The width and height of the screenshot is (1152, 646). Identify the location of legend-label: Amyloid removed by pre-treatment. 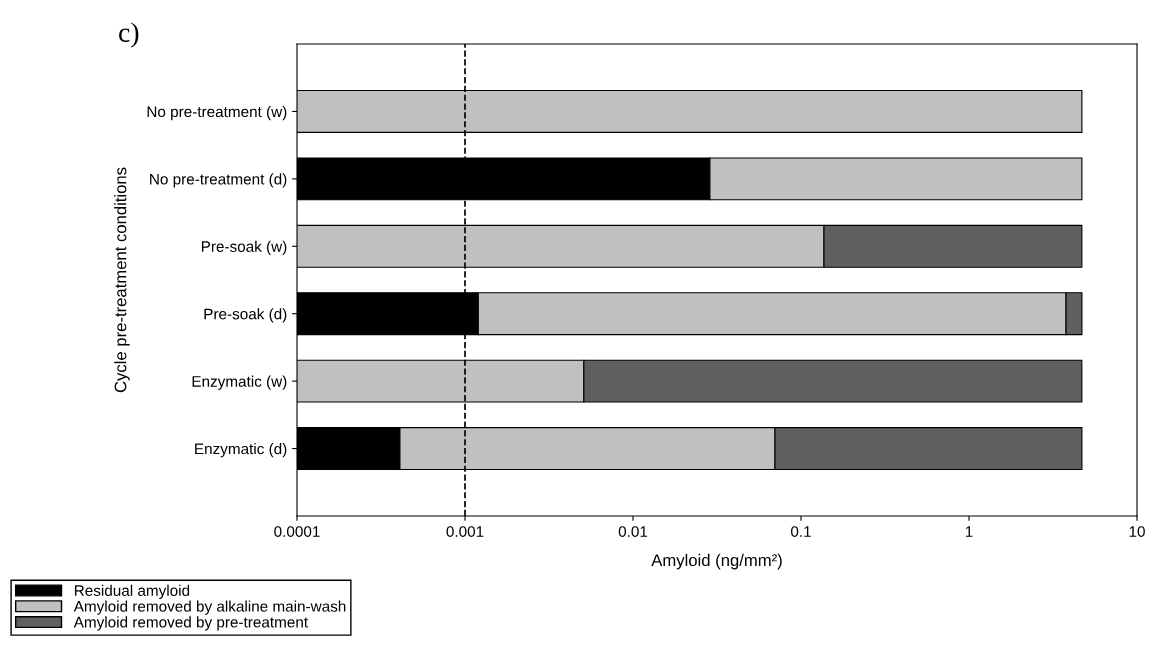
(190, 623).